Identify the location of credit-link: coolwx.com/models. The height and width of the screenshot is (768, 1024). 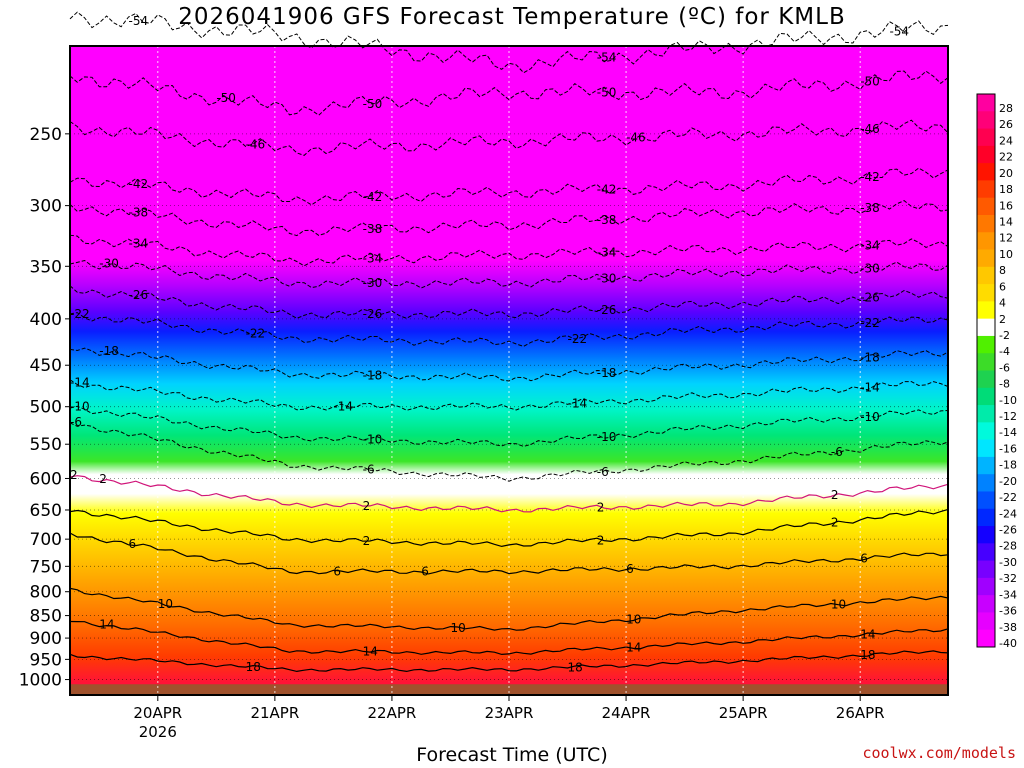
(939, 753).